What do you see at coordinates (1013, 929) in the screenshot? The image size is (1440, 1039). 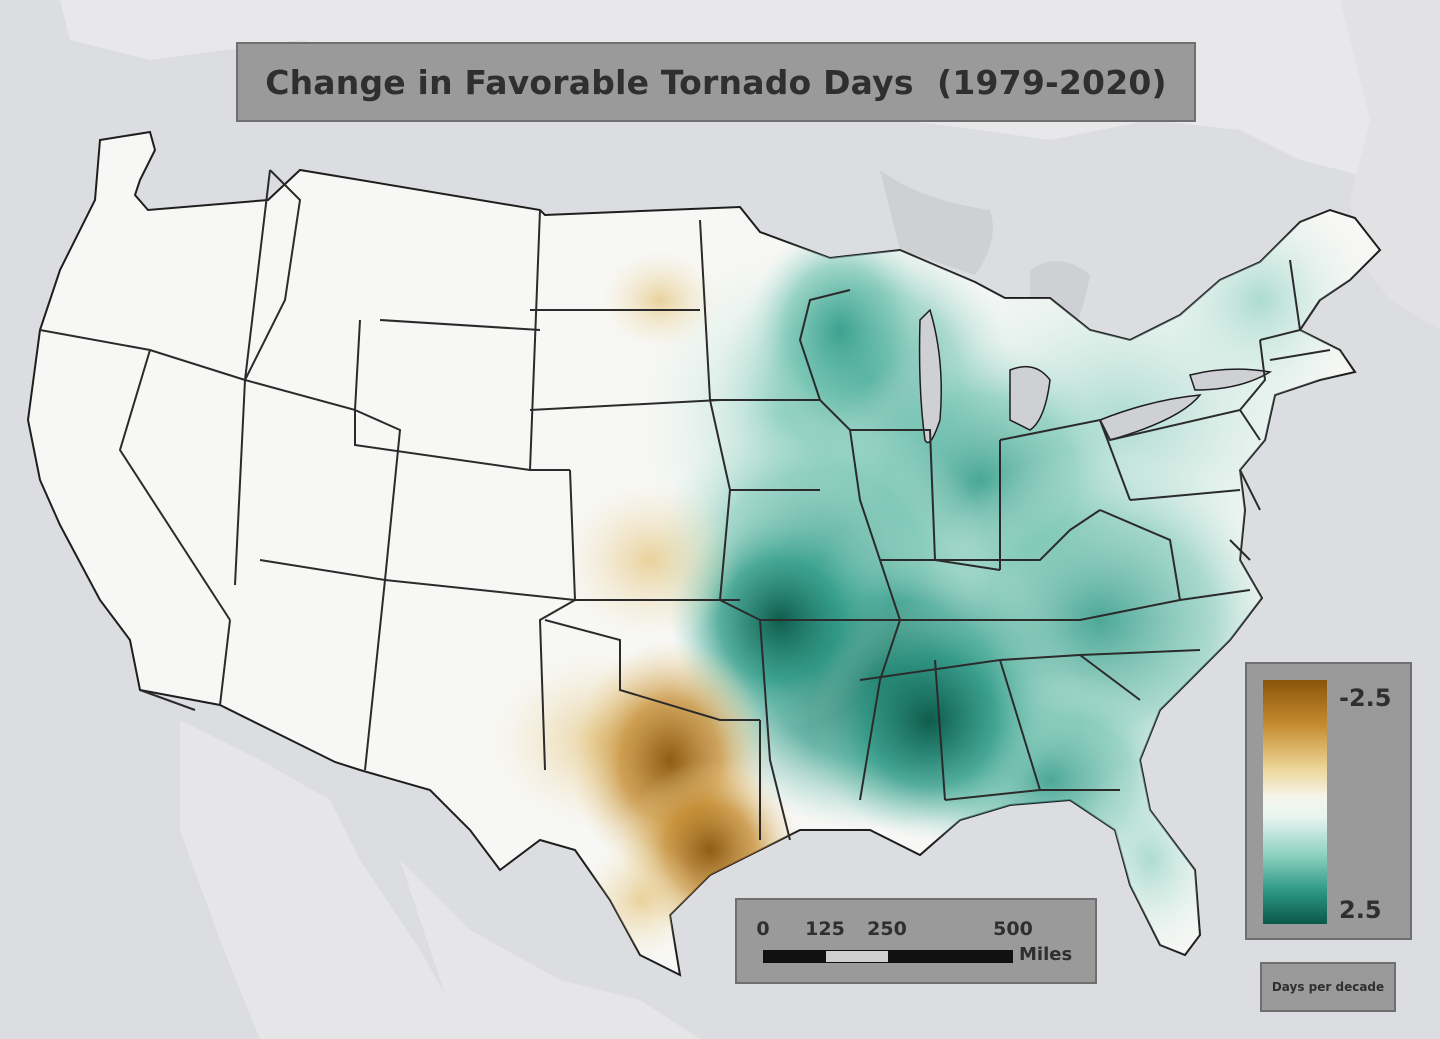 I see `scale-tick-500: 500` at bounding box center [1013, 929].